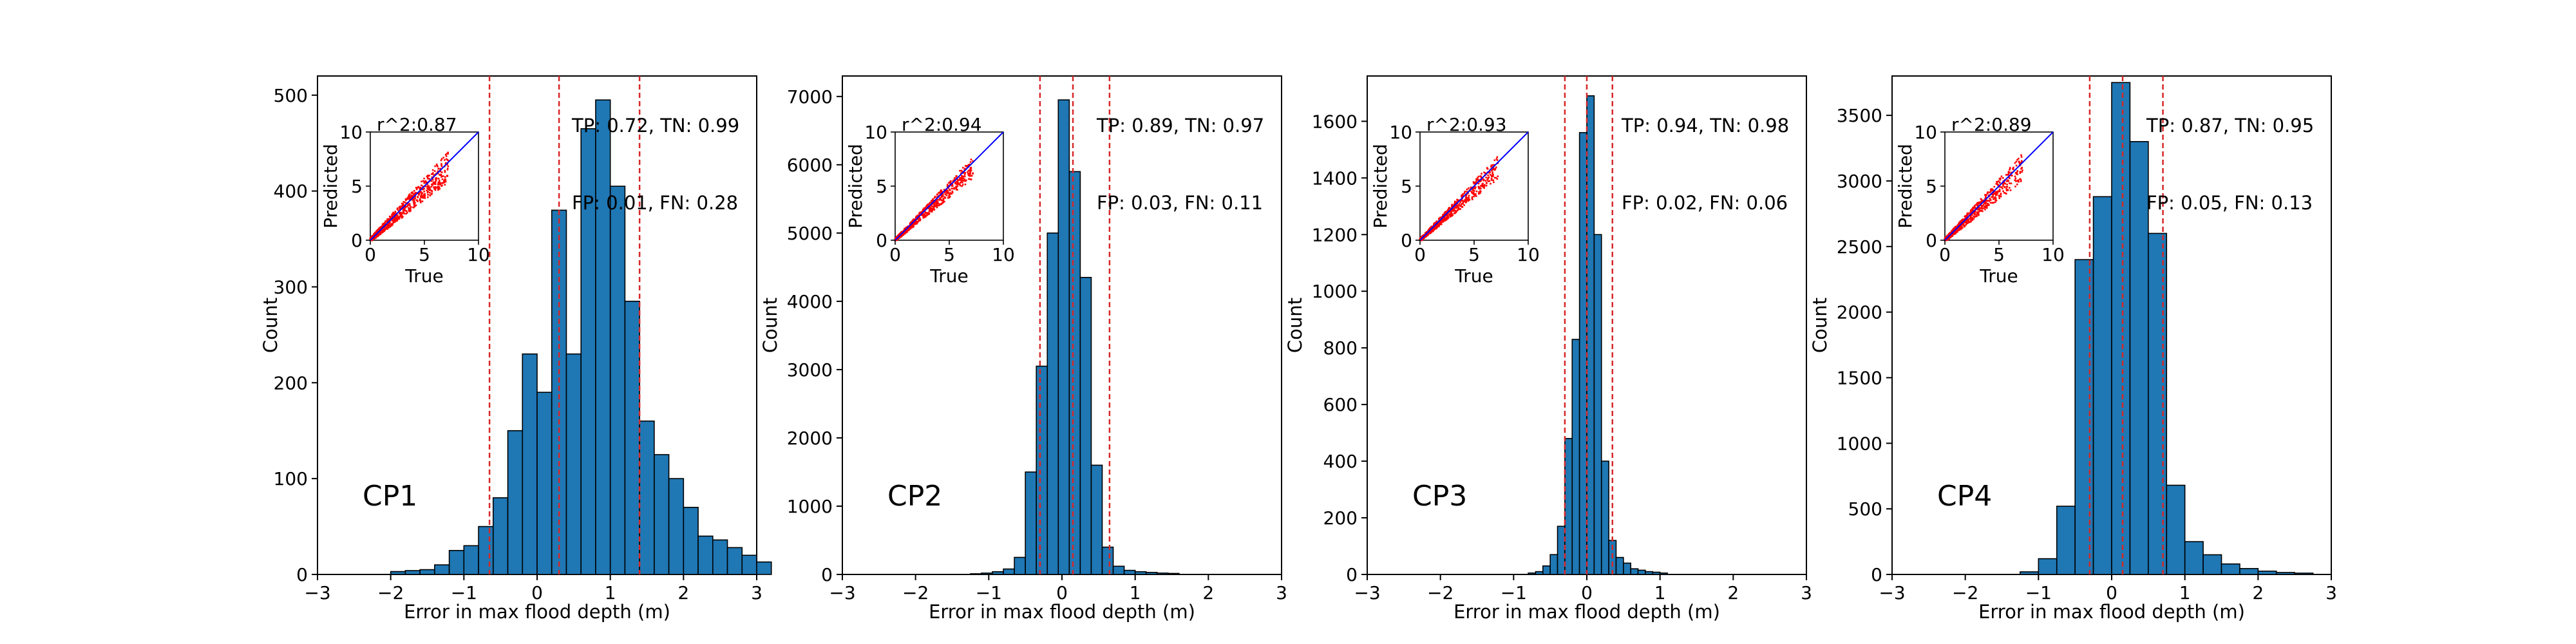  I want to click on y-tick-label: 200, so click(291, 382).